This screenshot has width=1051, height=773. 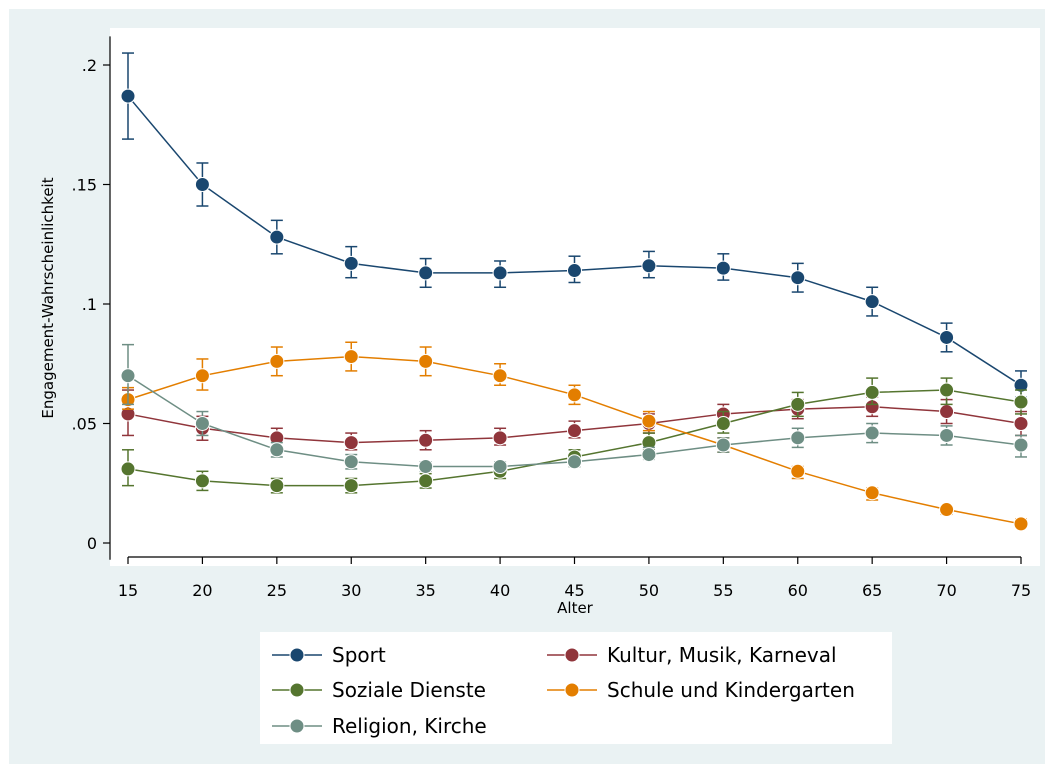 I want to click on legend-label: Soziale Dienste, so click(x=409, y=690).